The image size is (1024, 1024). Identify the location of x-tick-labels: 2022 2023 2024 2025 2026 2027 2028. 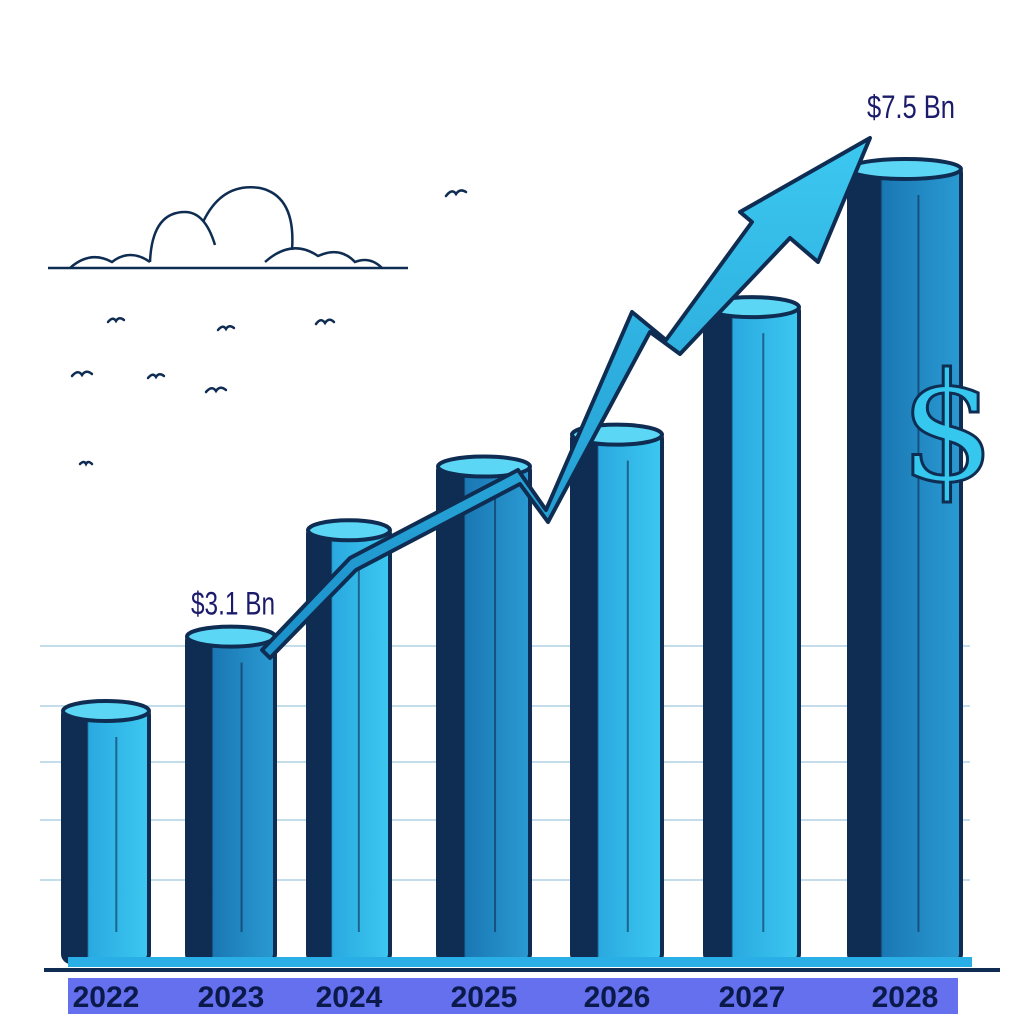
(506, 997).